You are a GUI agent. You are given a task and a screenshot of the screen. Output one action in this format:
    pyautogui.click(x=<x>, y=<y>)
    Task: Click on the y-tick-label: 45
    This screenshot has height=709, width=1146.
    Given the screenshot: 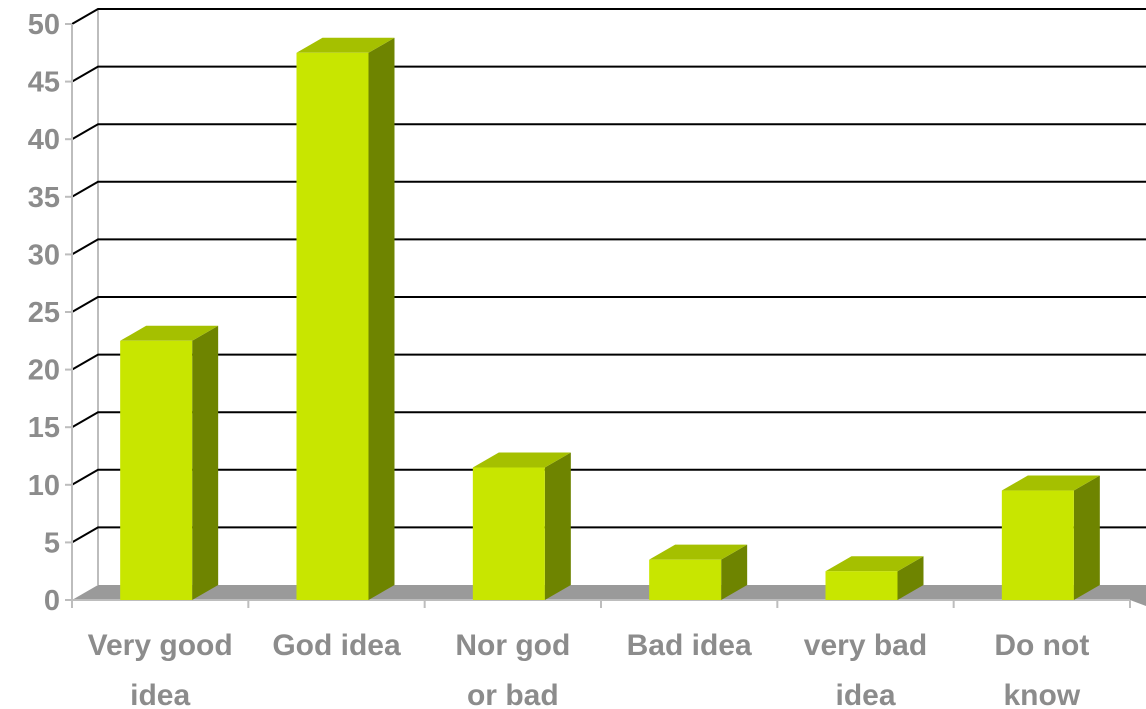 What is the action you would take?
    pyautogui.click(x=44, y=83)
    